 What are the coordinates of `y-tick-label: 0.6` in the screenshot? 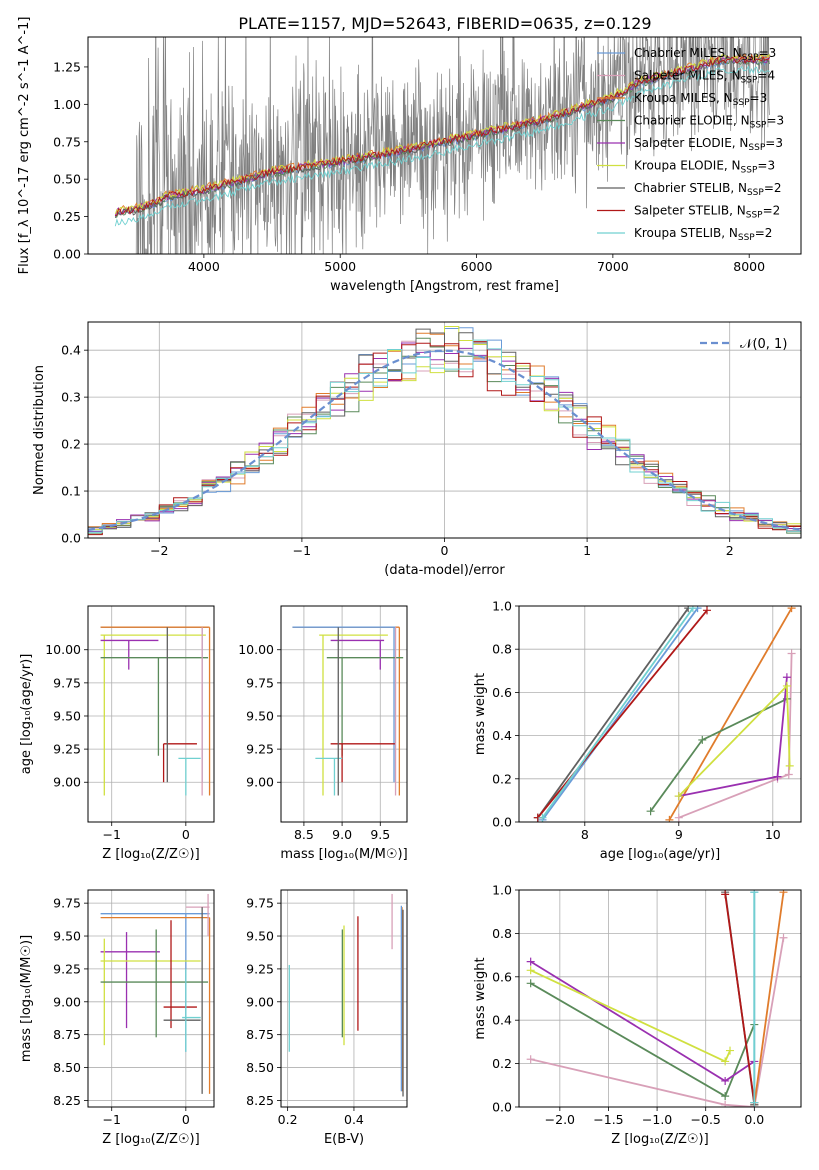 It's located at (502, 692).